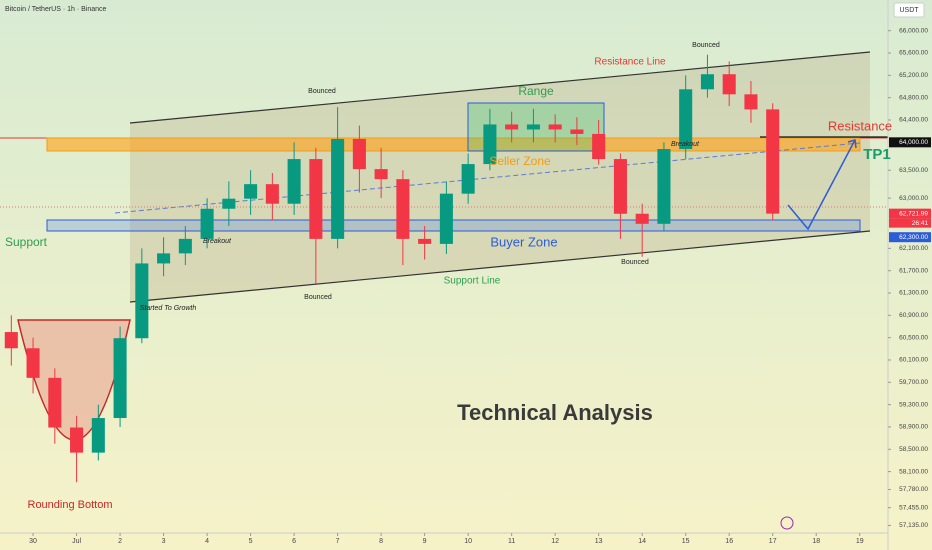 The image size is (932, 550). What do you see at coordinates (120, 541) in the screenshot?
I see `x-tick-label: 2` at bounding box center [120, 541].